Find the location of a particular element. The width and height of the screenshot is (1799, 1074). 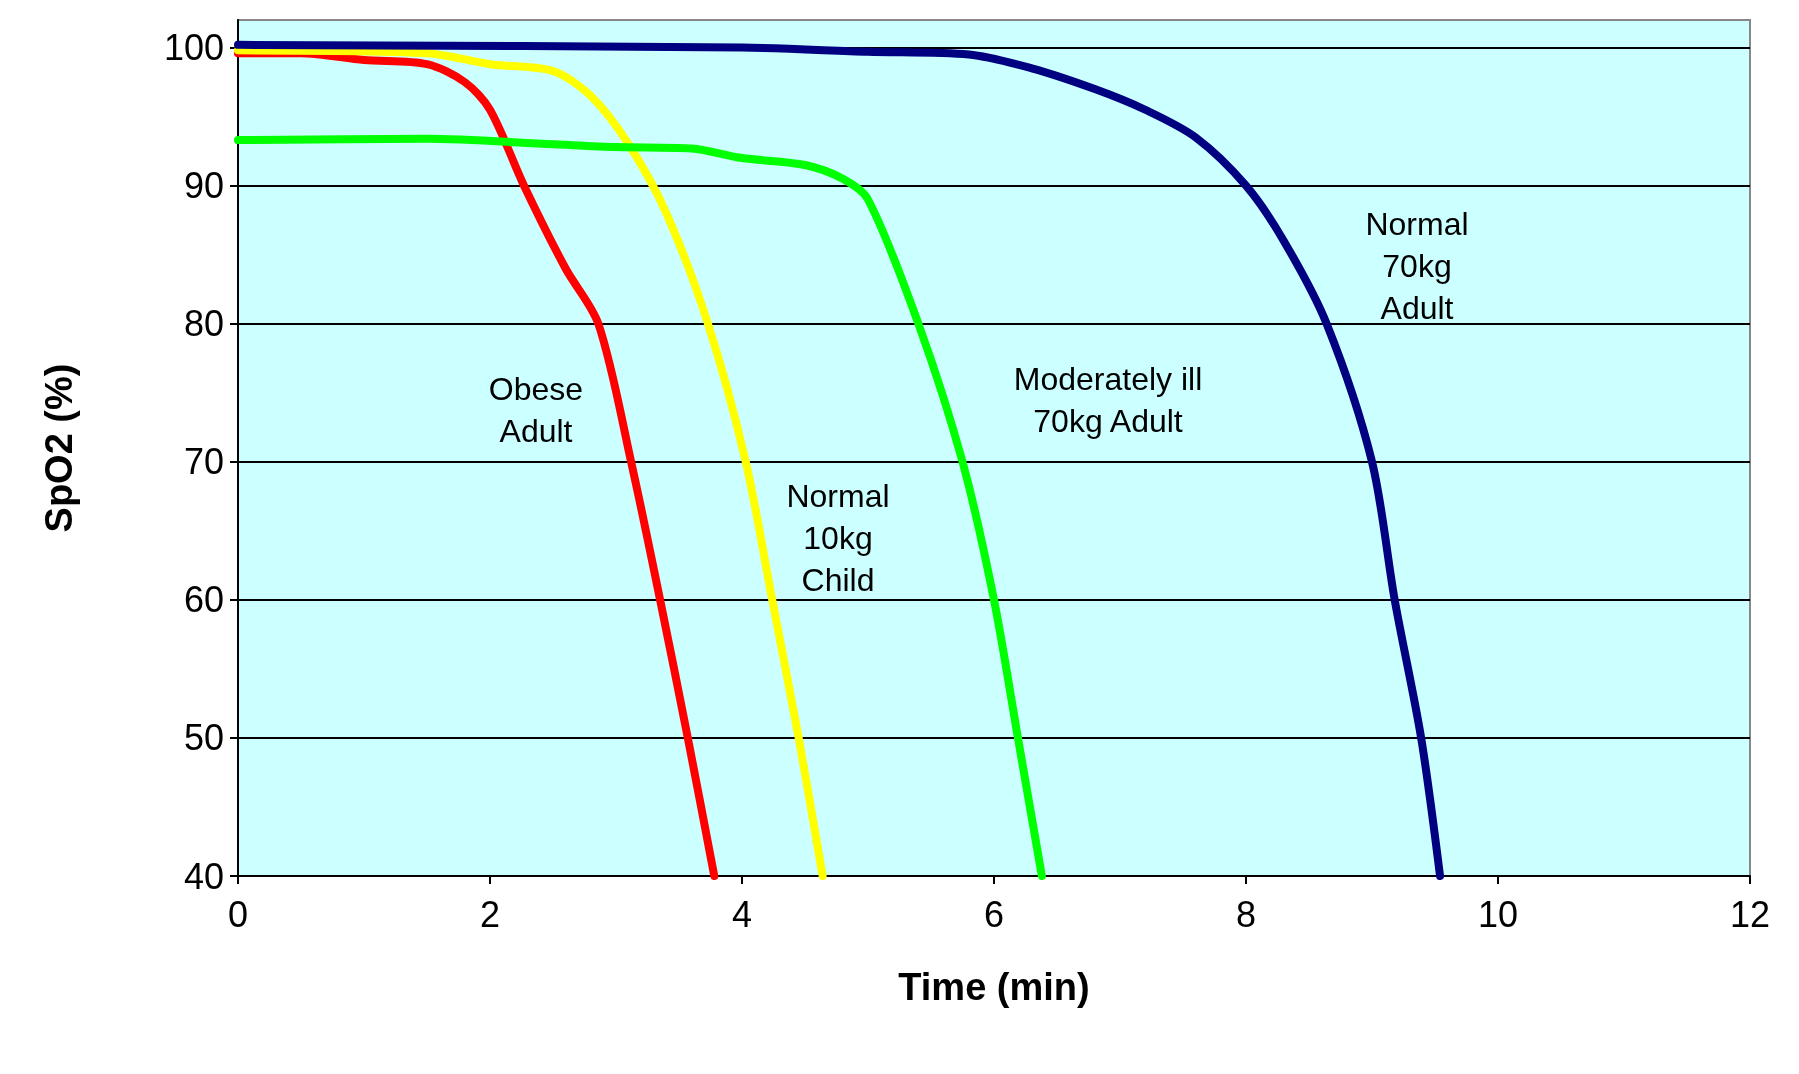

y-tick-label: 100 is located at coordinates (193, 48).